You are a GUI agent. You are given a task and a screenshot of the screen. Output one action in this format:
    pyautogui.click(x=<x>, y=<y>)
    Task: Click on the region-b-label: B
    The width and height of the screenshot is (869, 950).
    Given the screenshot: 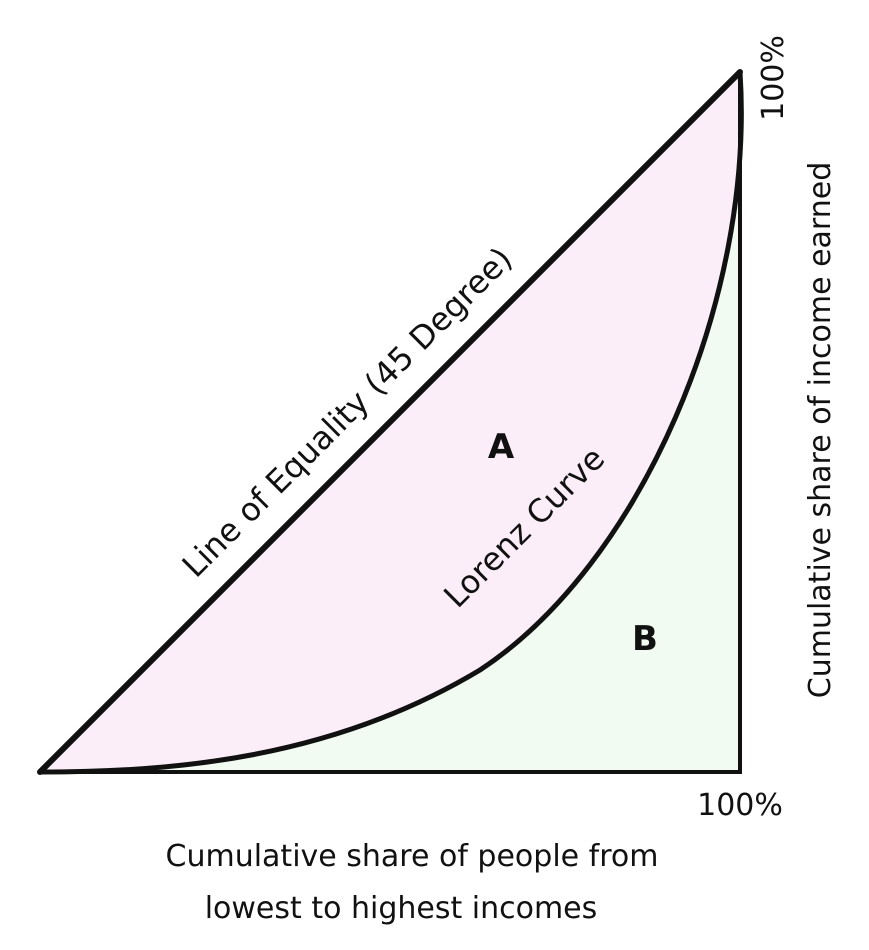 What is the action you would take?
    pyautogui.click(x=645, y=639)
    